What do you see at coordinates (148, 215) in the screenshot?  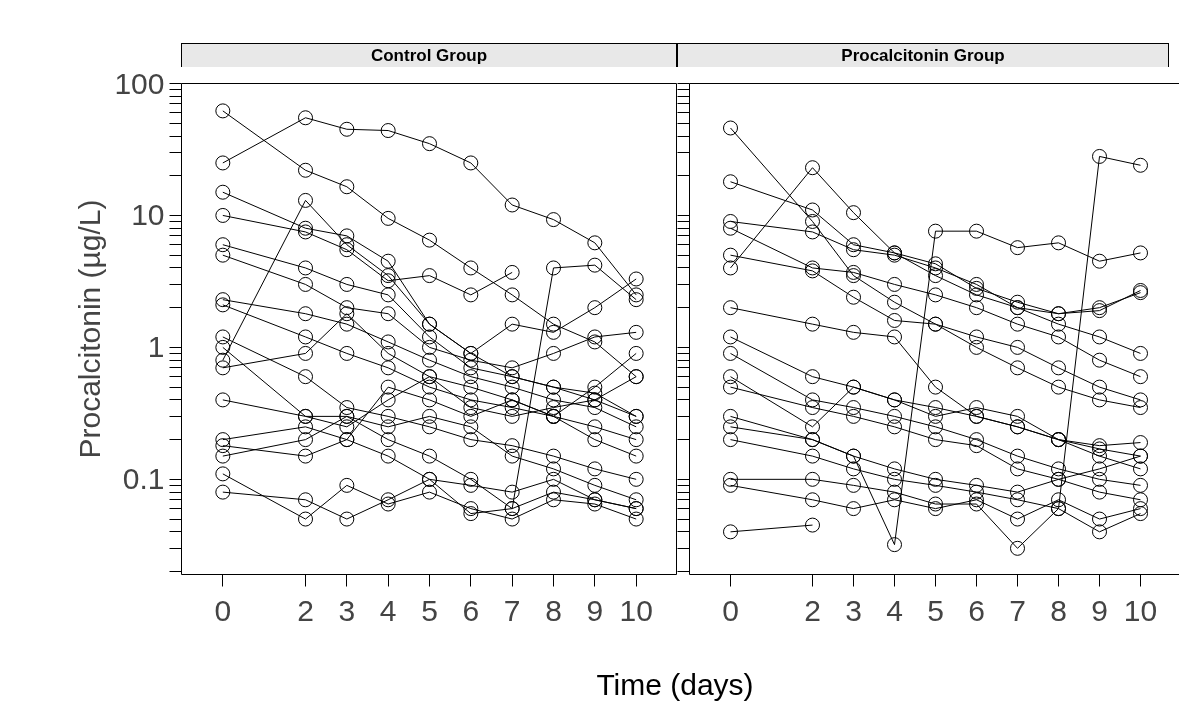 I see `y-tick-label: 10` at bounding box center [148, 215].